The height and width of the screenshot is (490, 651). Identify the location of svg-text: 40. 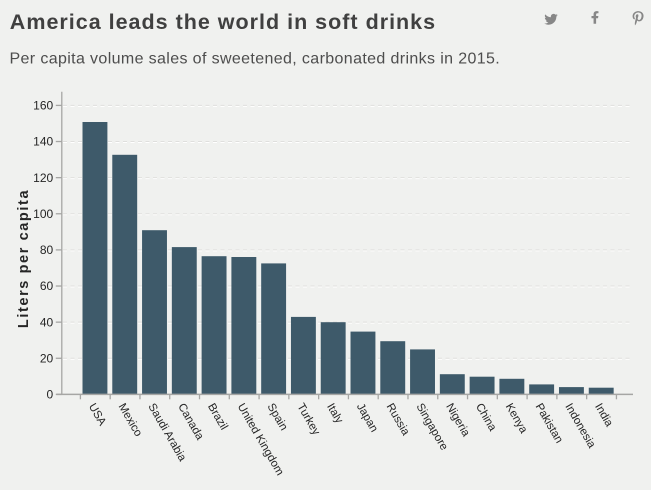
(47, 322).